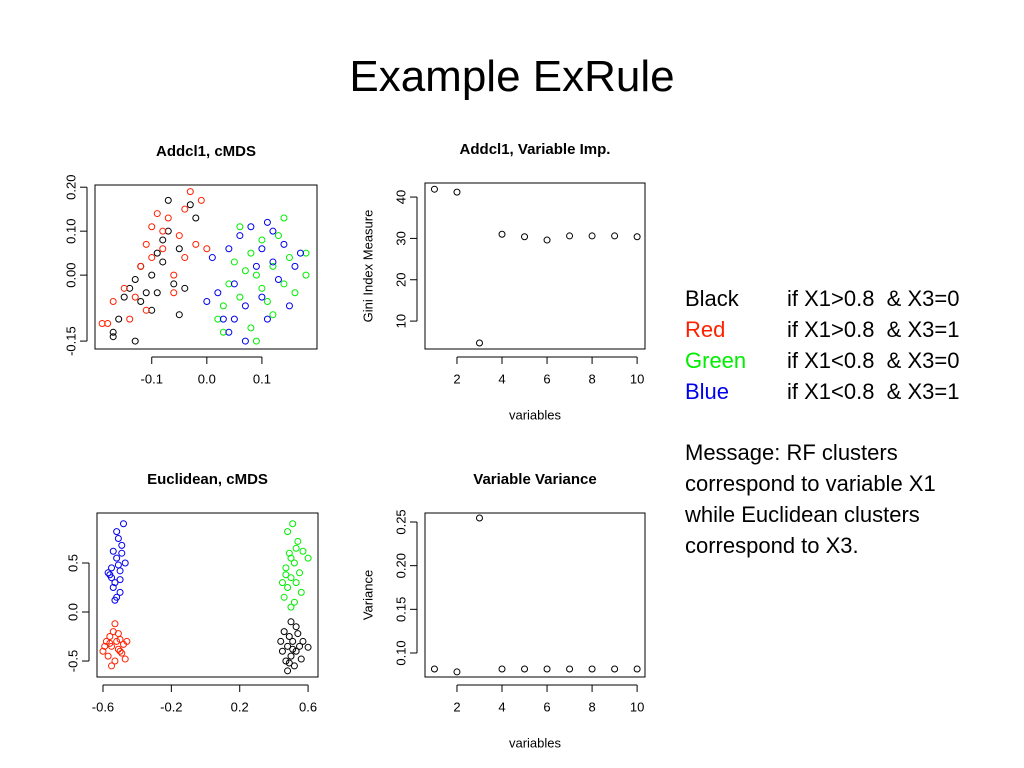 Image resolution: width=1024 pixels, height=768 pixels. What do you see at coordinates (400, 521) in the screenshot?
I see `y-tick-label: 0.25` at bounding box center [400, 521].